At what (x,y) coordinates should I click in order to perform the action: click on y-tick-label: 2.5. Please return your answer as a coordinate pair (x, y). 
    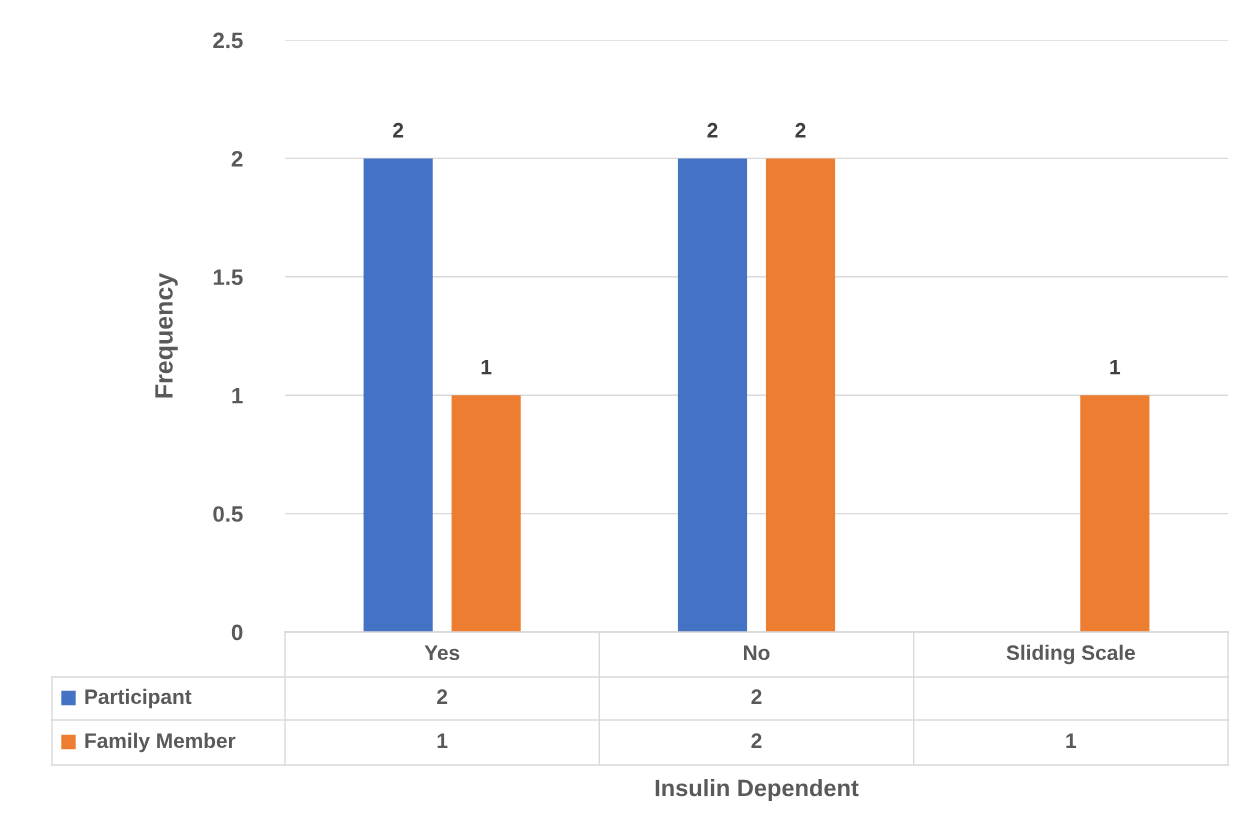
    Looking at the image, I should click on (228, 40).